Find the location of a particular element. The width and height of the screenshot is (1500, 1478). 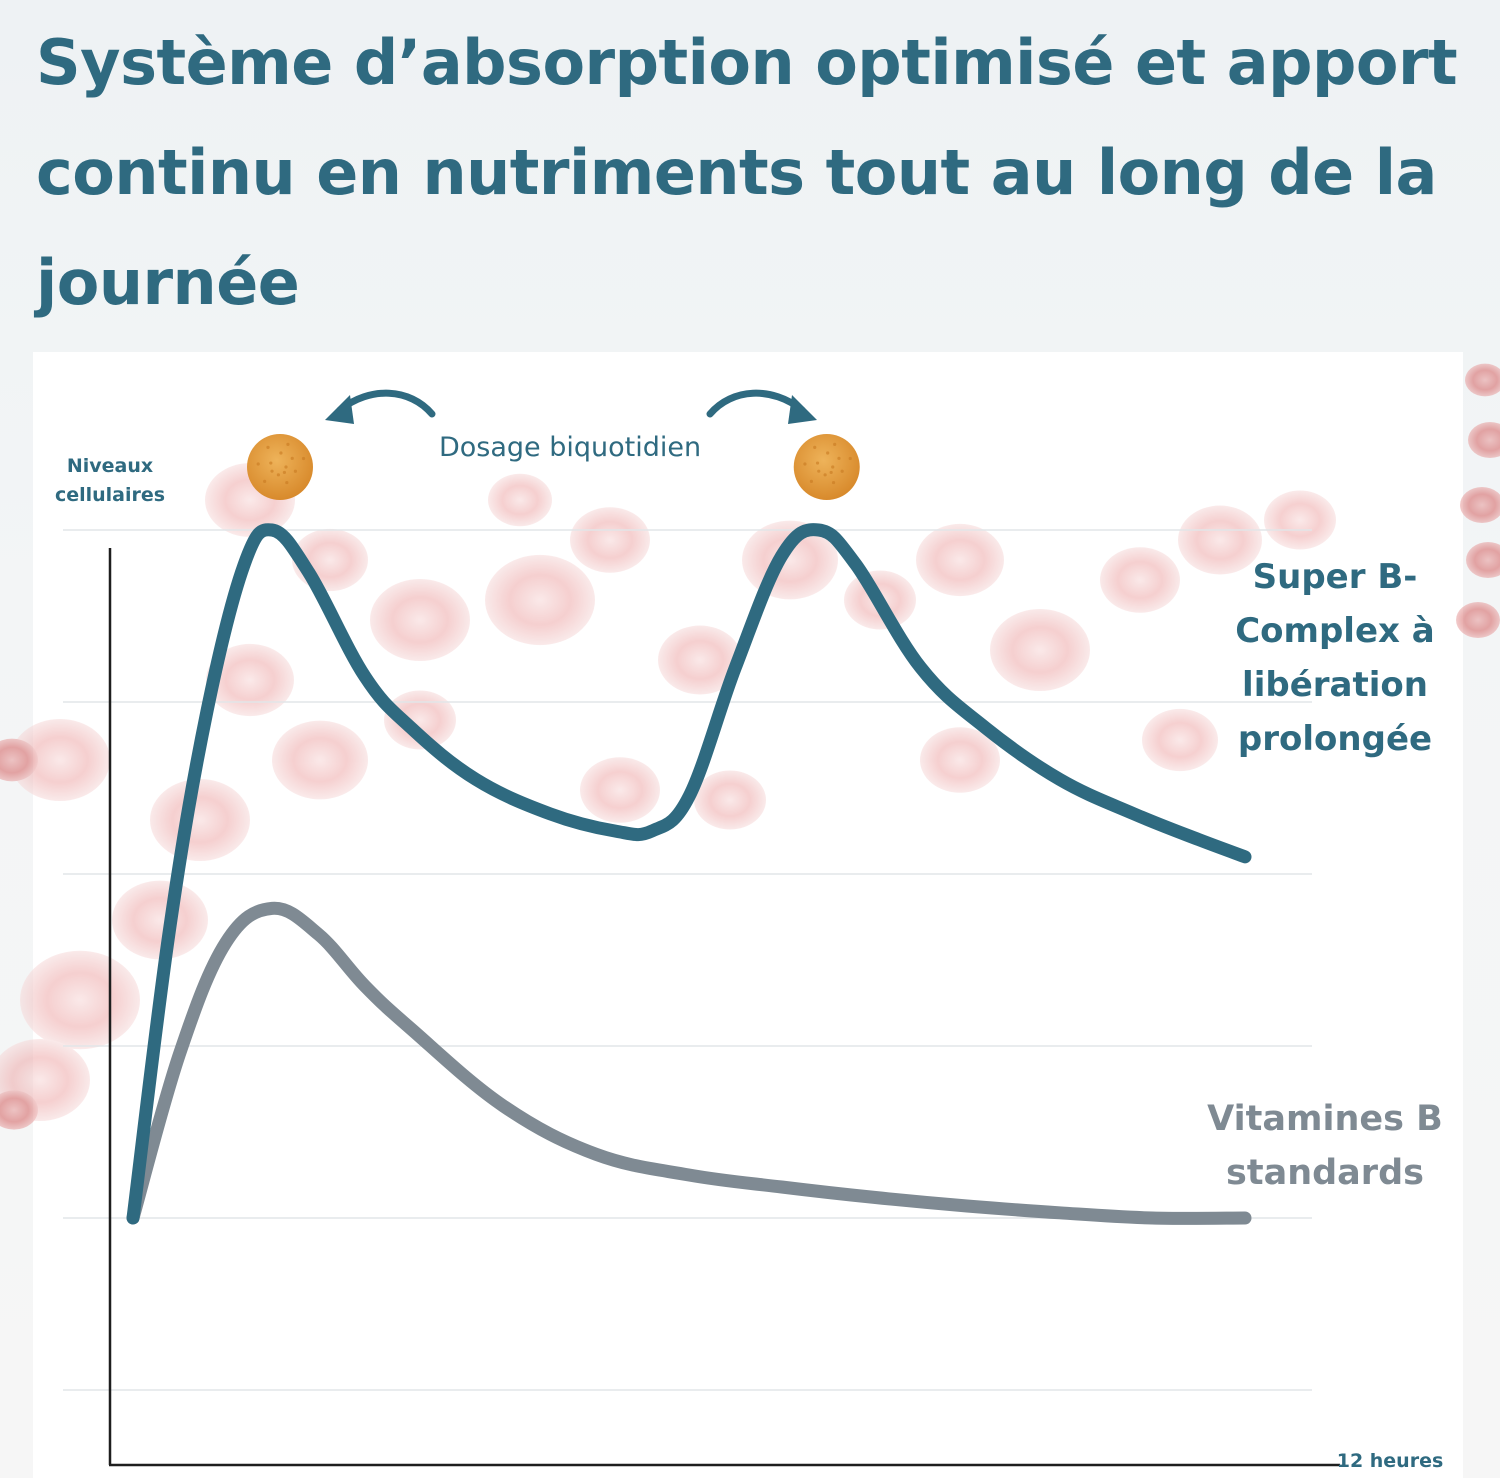

dose-arrows is located at coordinates (571, 406).